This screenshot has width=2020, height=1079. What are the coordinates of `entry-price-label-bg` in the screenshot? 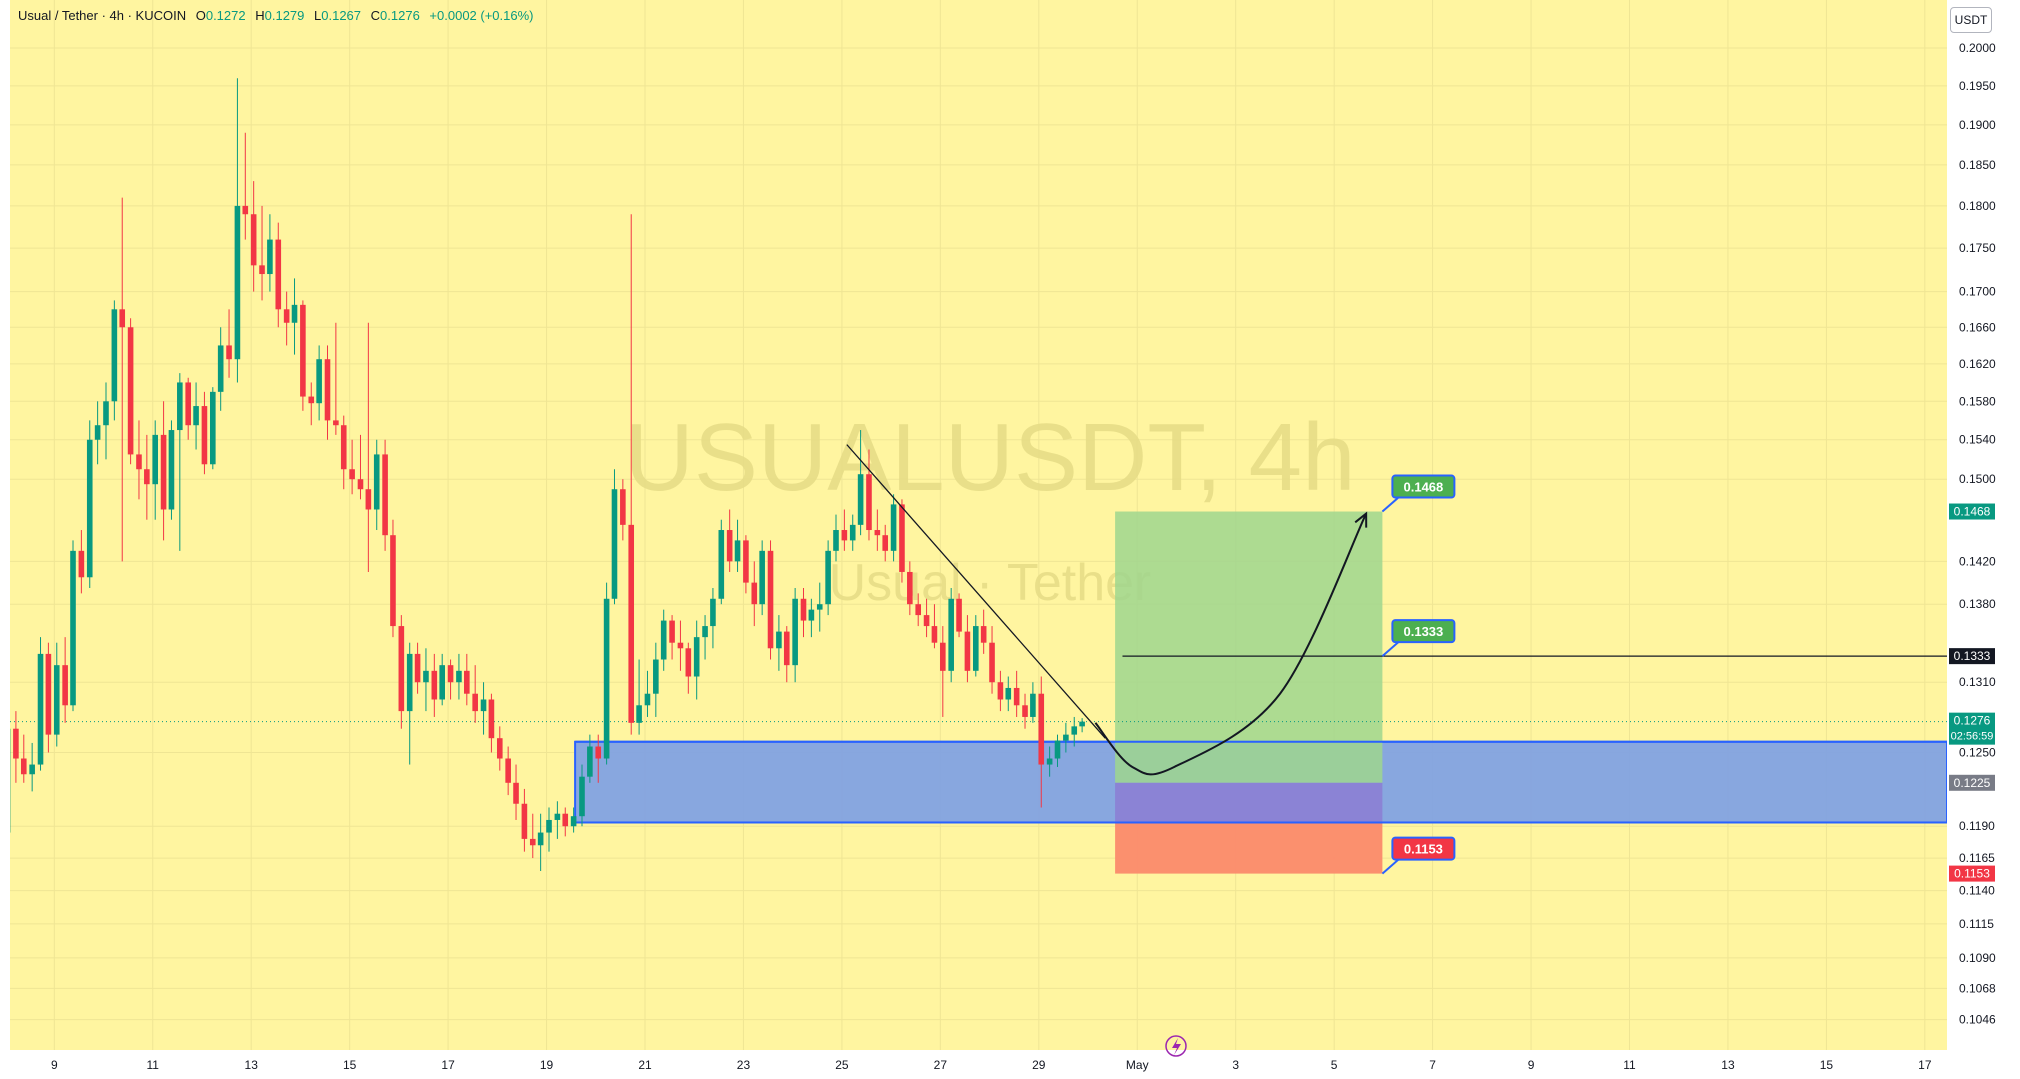 It's located at (1972, 782).